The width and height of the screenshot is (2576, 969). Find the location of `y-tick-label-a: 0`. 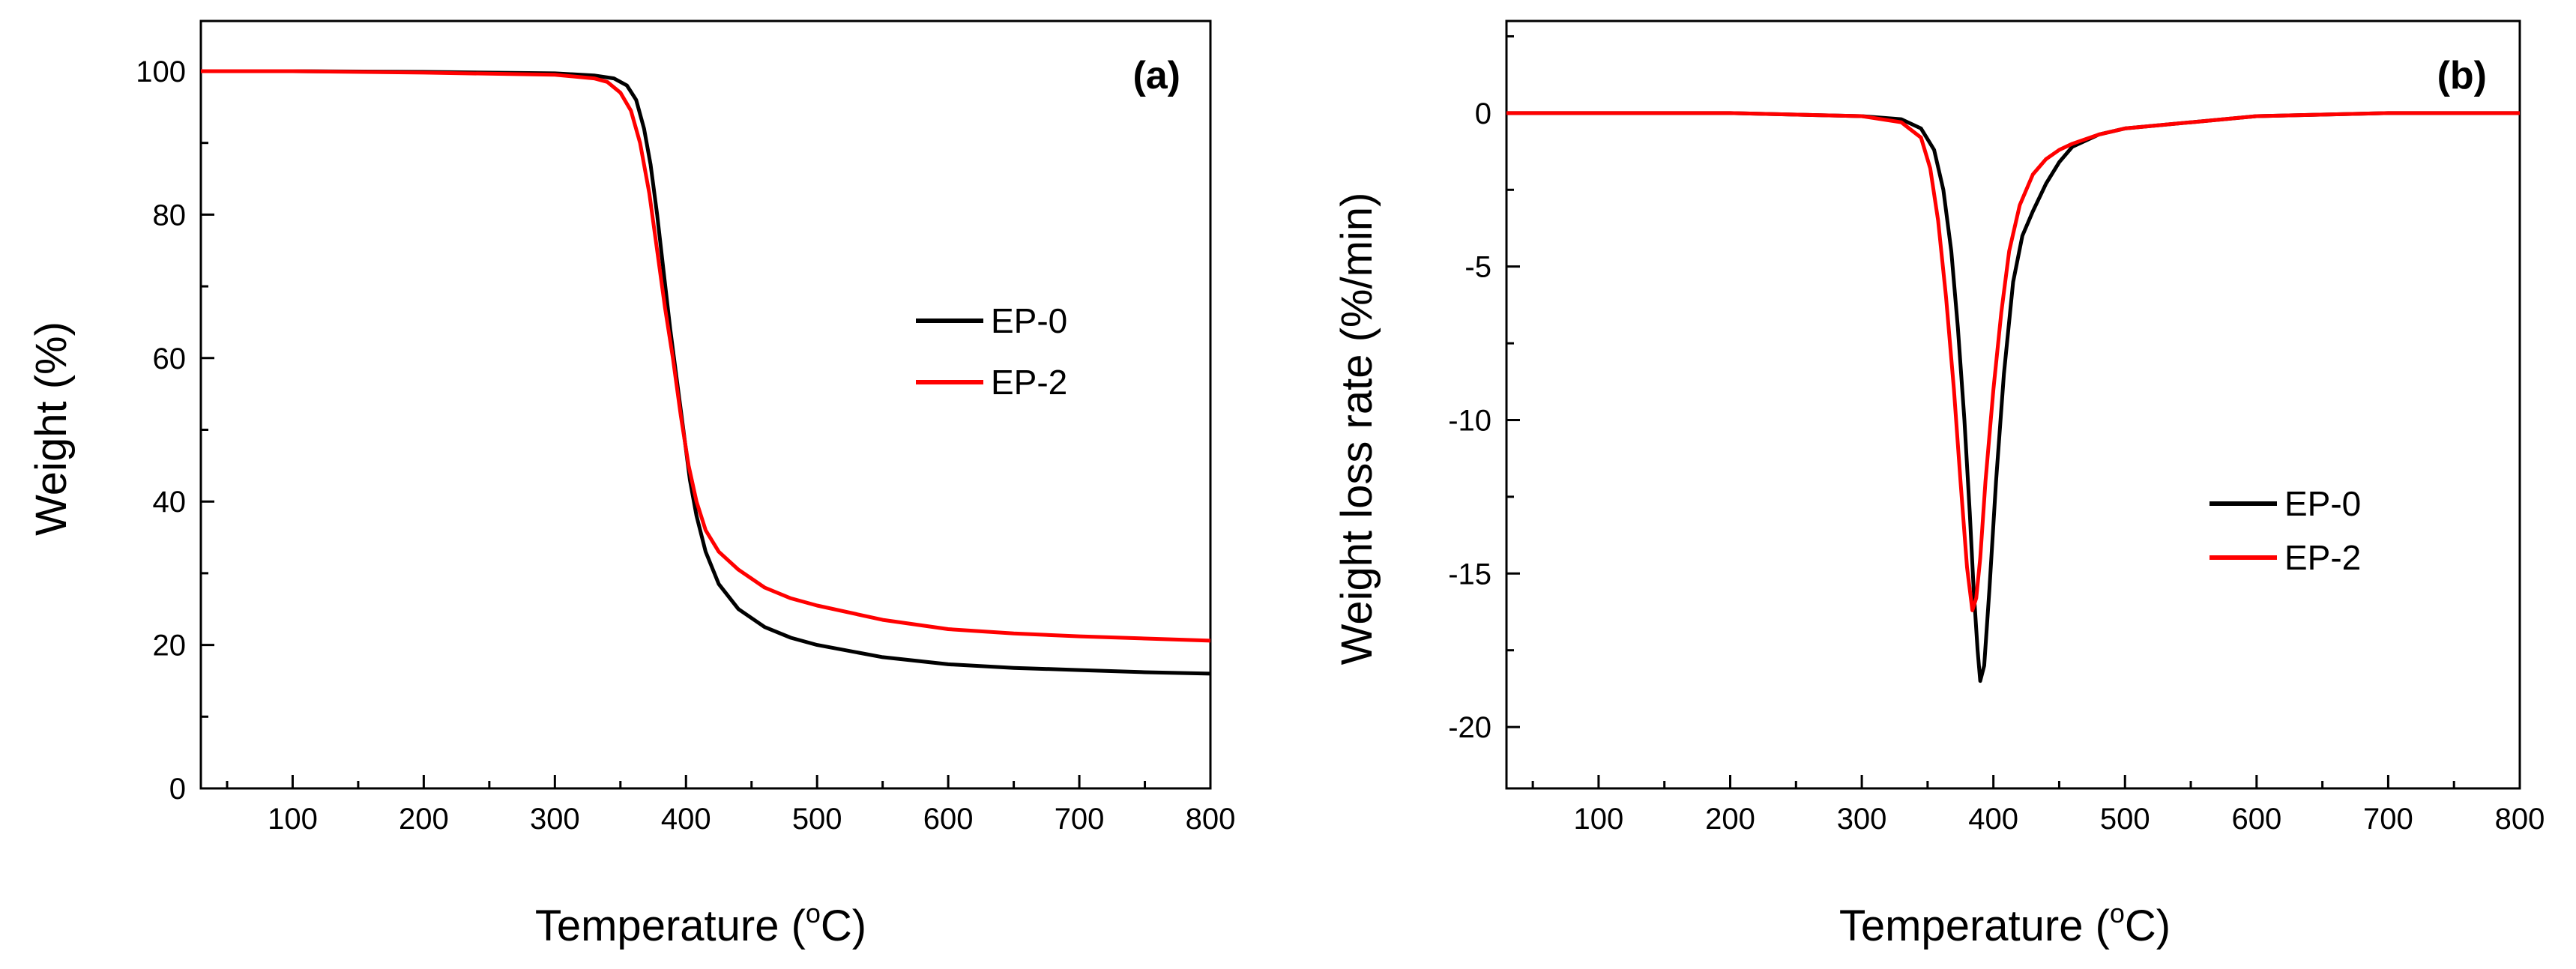

y-tick-label-a: 0 is located at coordinates (178, 789).